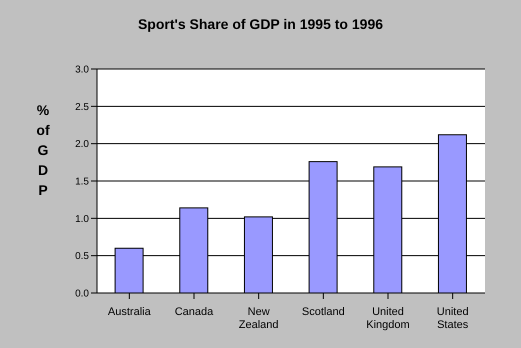 The image size is (521, 348). Describe the element at coordinates (260, 24) in the screenshot. I see `chart-title: Sport's Share of GDP in 1995 to 1996` at that location.